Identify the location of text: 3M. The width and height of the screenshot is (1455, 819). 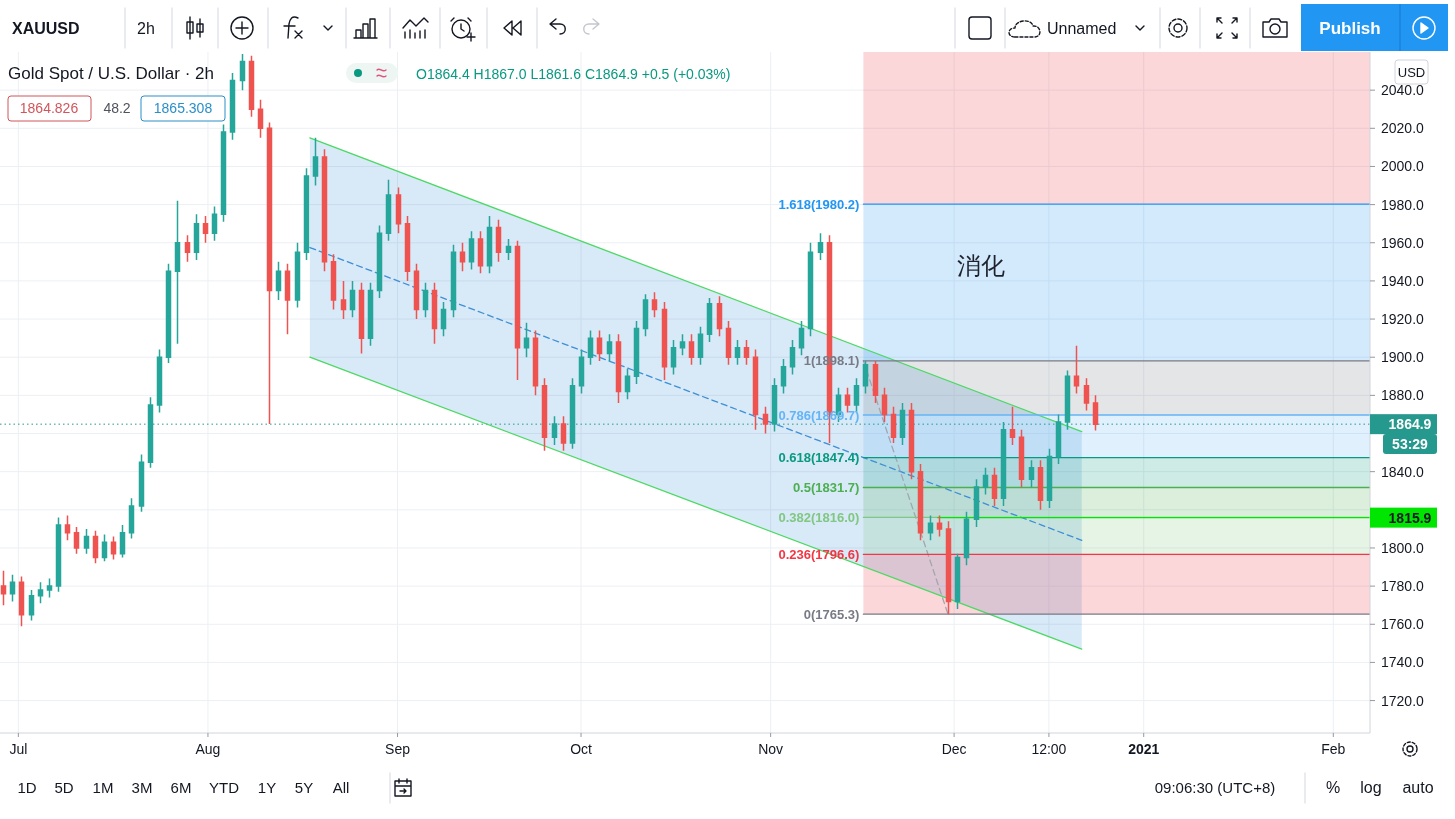
(142, 787).